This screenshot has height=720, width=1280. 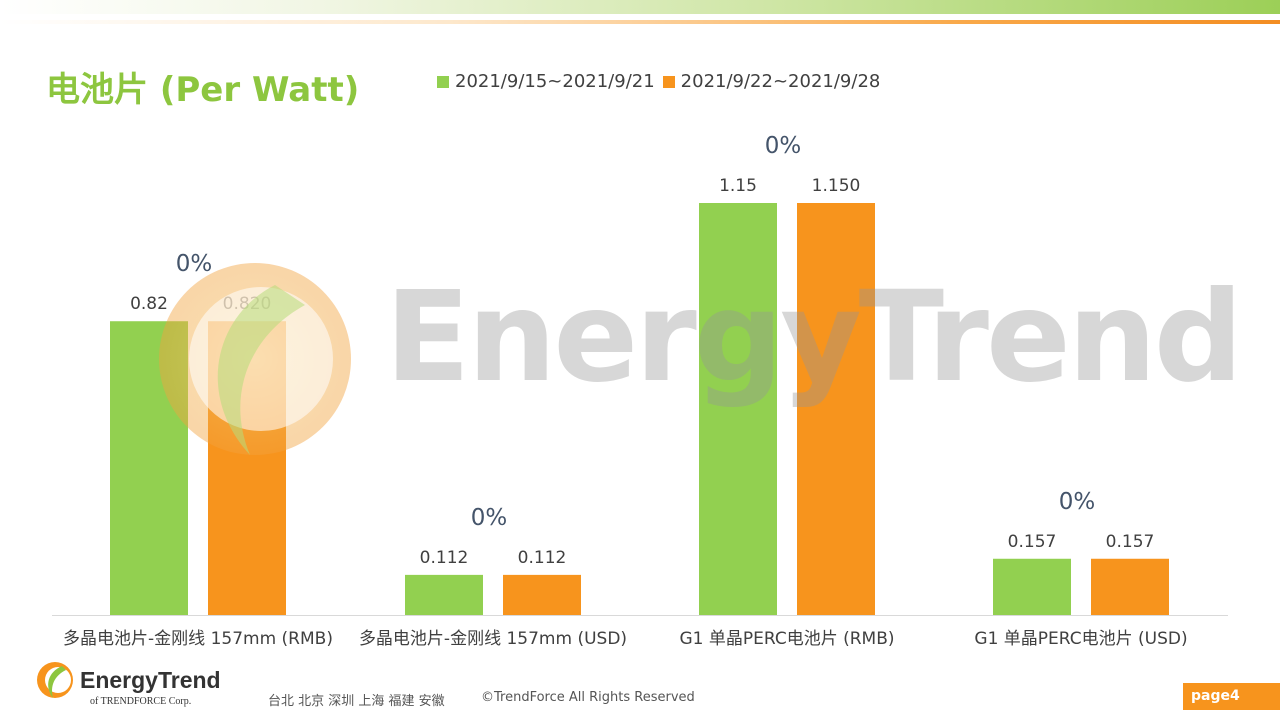 I want to click on legend-item-series-2: 2021/9/22~2021/9/28, so click(x=771, y=81).